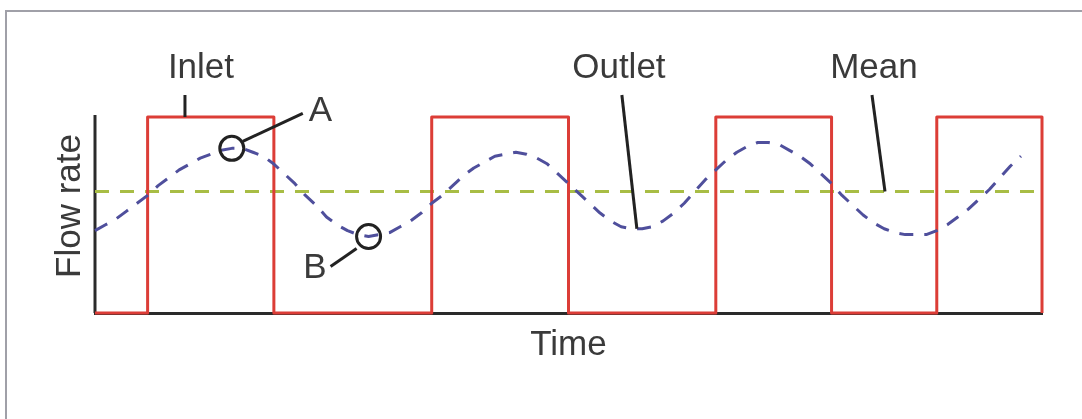 The image size is (1082, 419). I want to click on ref-line-label: Mean, so click(874, 65).